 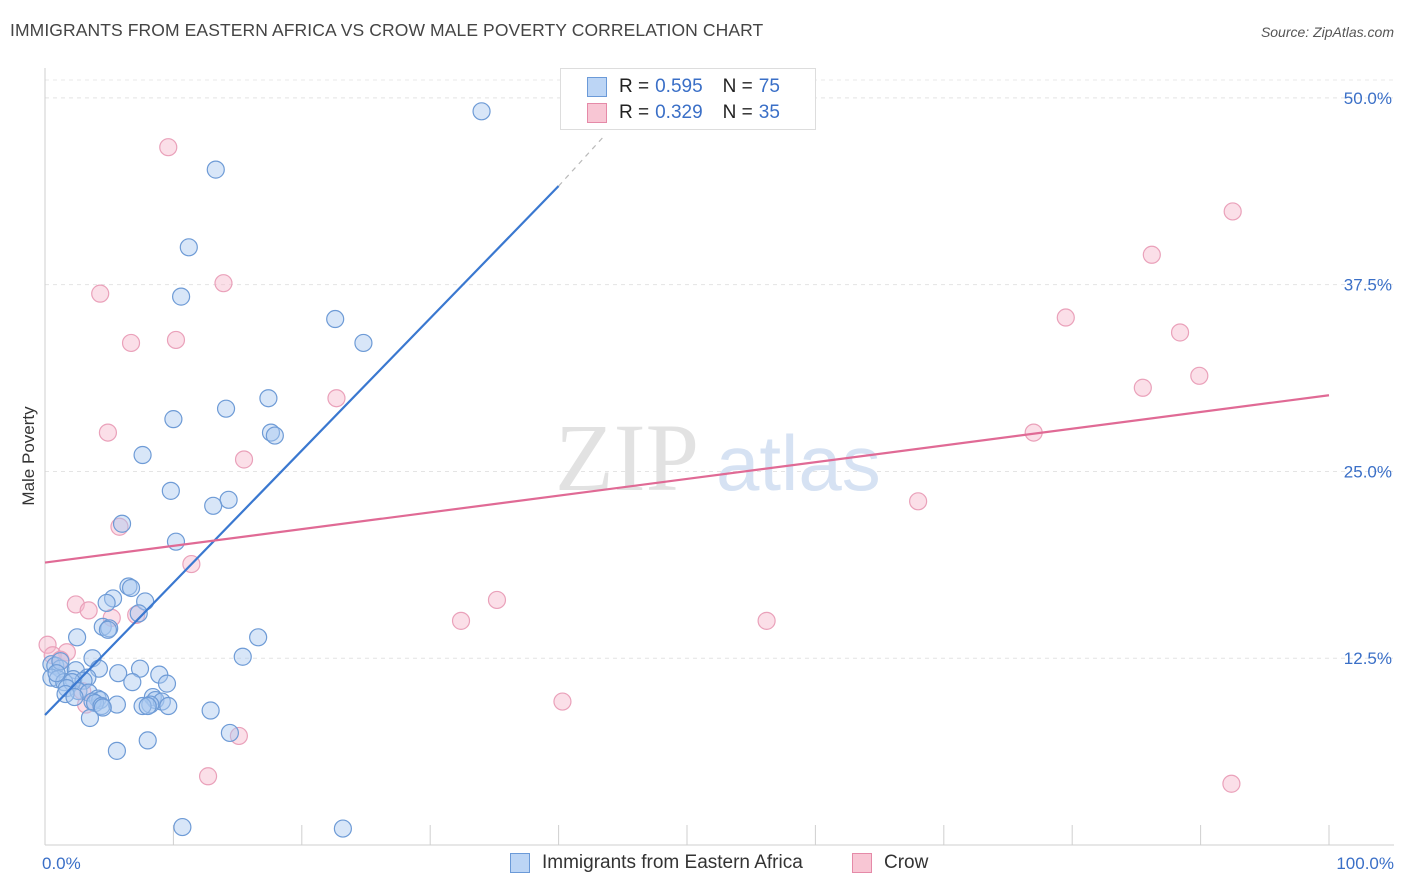 What do you see at coordinates (679, 86) in the screenshot?
I see `r-value: 0.595` at bounding box center [679, 86].